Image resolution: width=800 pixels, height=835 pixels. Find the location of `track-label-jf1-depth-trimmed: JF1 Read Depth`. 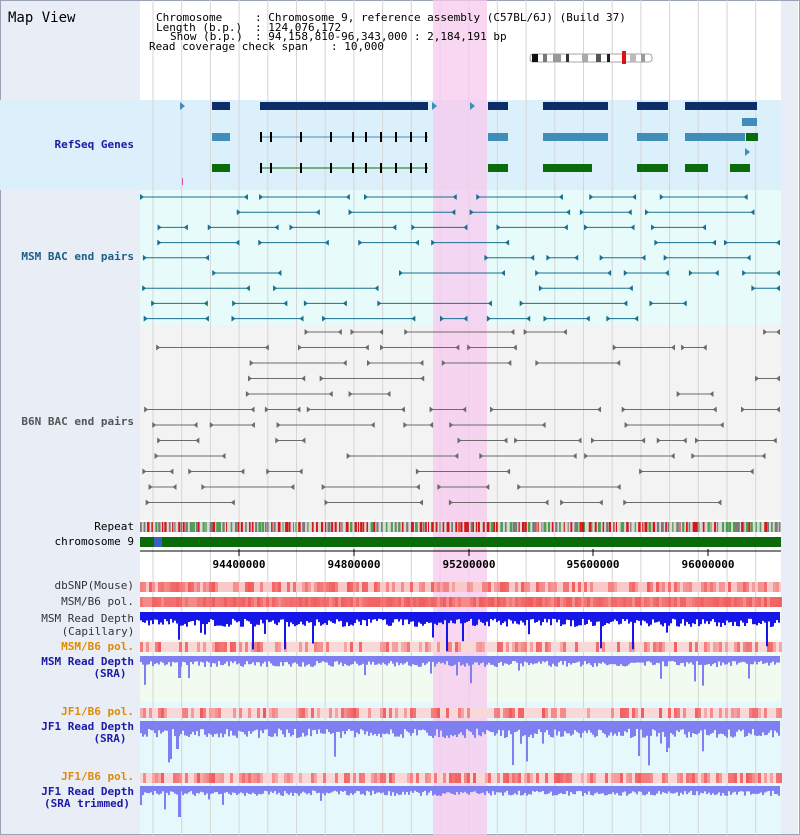

track-label-jf1-depth-trimmed: JF1 Read Depth is located at coordinates (87, 791).